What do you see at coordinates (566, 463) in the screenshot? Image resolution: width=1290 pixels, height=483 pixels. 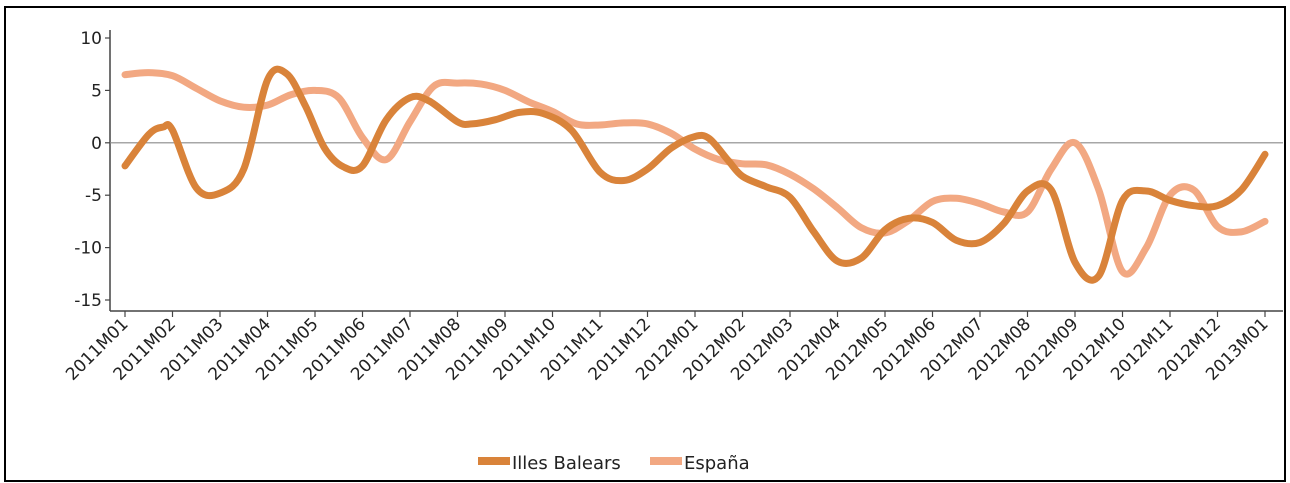 I see `legend-label-illes-balears: Illes Balears` at bounding box center [566, 463].